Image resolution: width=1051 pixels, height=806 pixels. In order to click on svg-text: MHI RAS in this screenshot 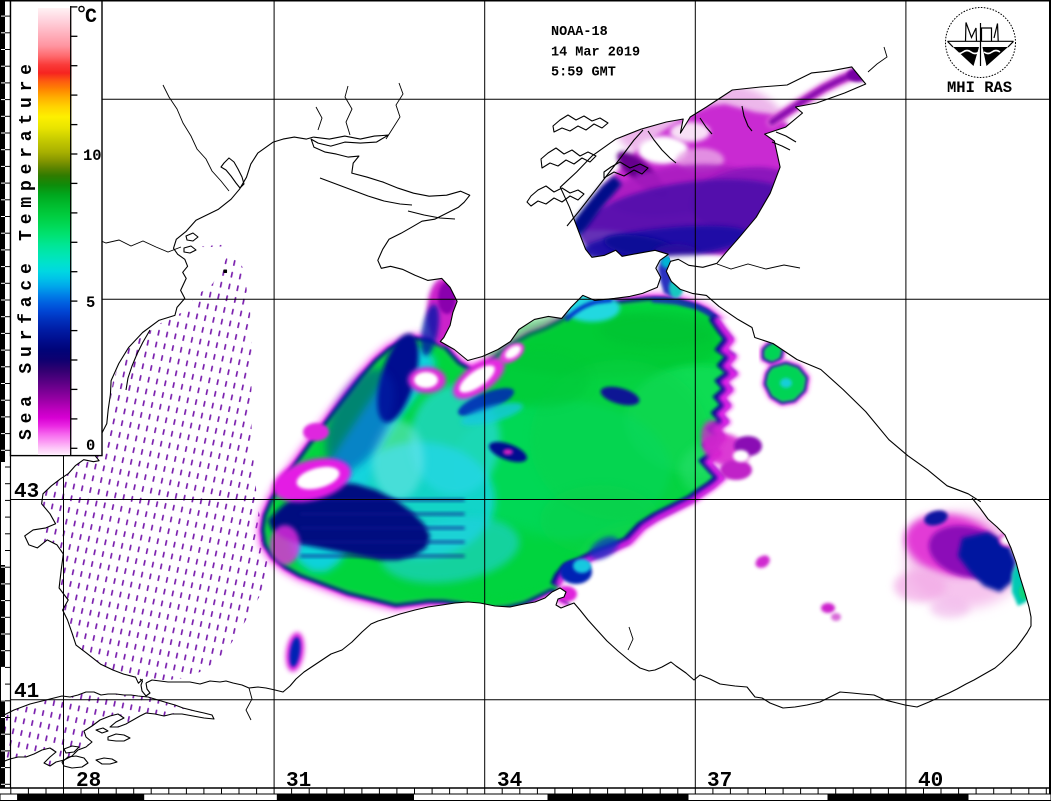, I will do `click(979, 88)`.